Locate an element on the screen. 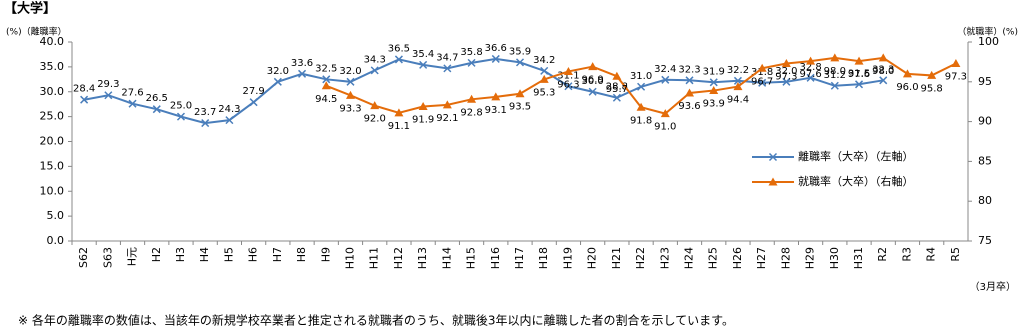 This screenshot has height=330, width=1024. legend-label: 就職率（大卒）（右軸） is located at coordinates (856, 181).